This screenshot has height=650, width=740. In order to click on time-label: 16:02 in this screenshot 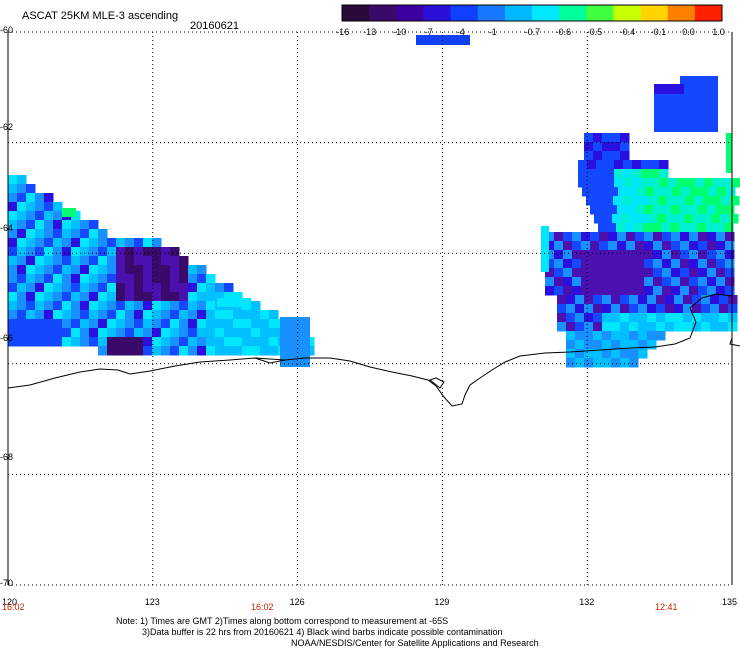, I will do `click(13, 607)`.